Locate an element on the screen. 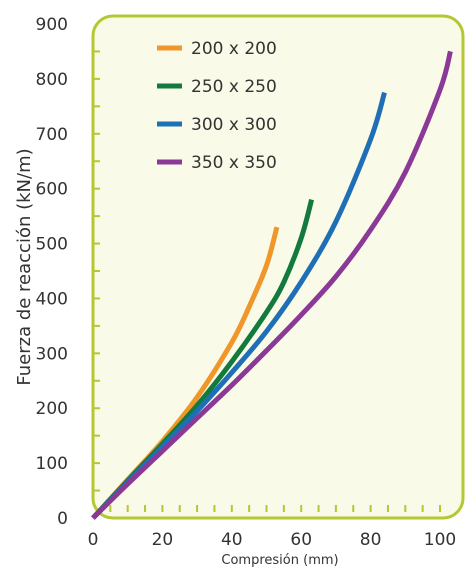 This screenshot has height=574, width=470. y-tick-label: 200 is located at coordinates (52, 409).